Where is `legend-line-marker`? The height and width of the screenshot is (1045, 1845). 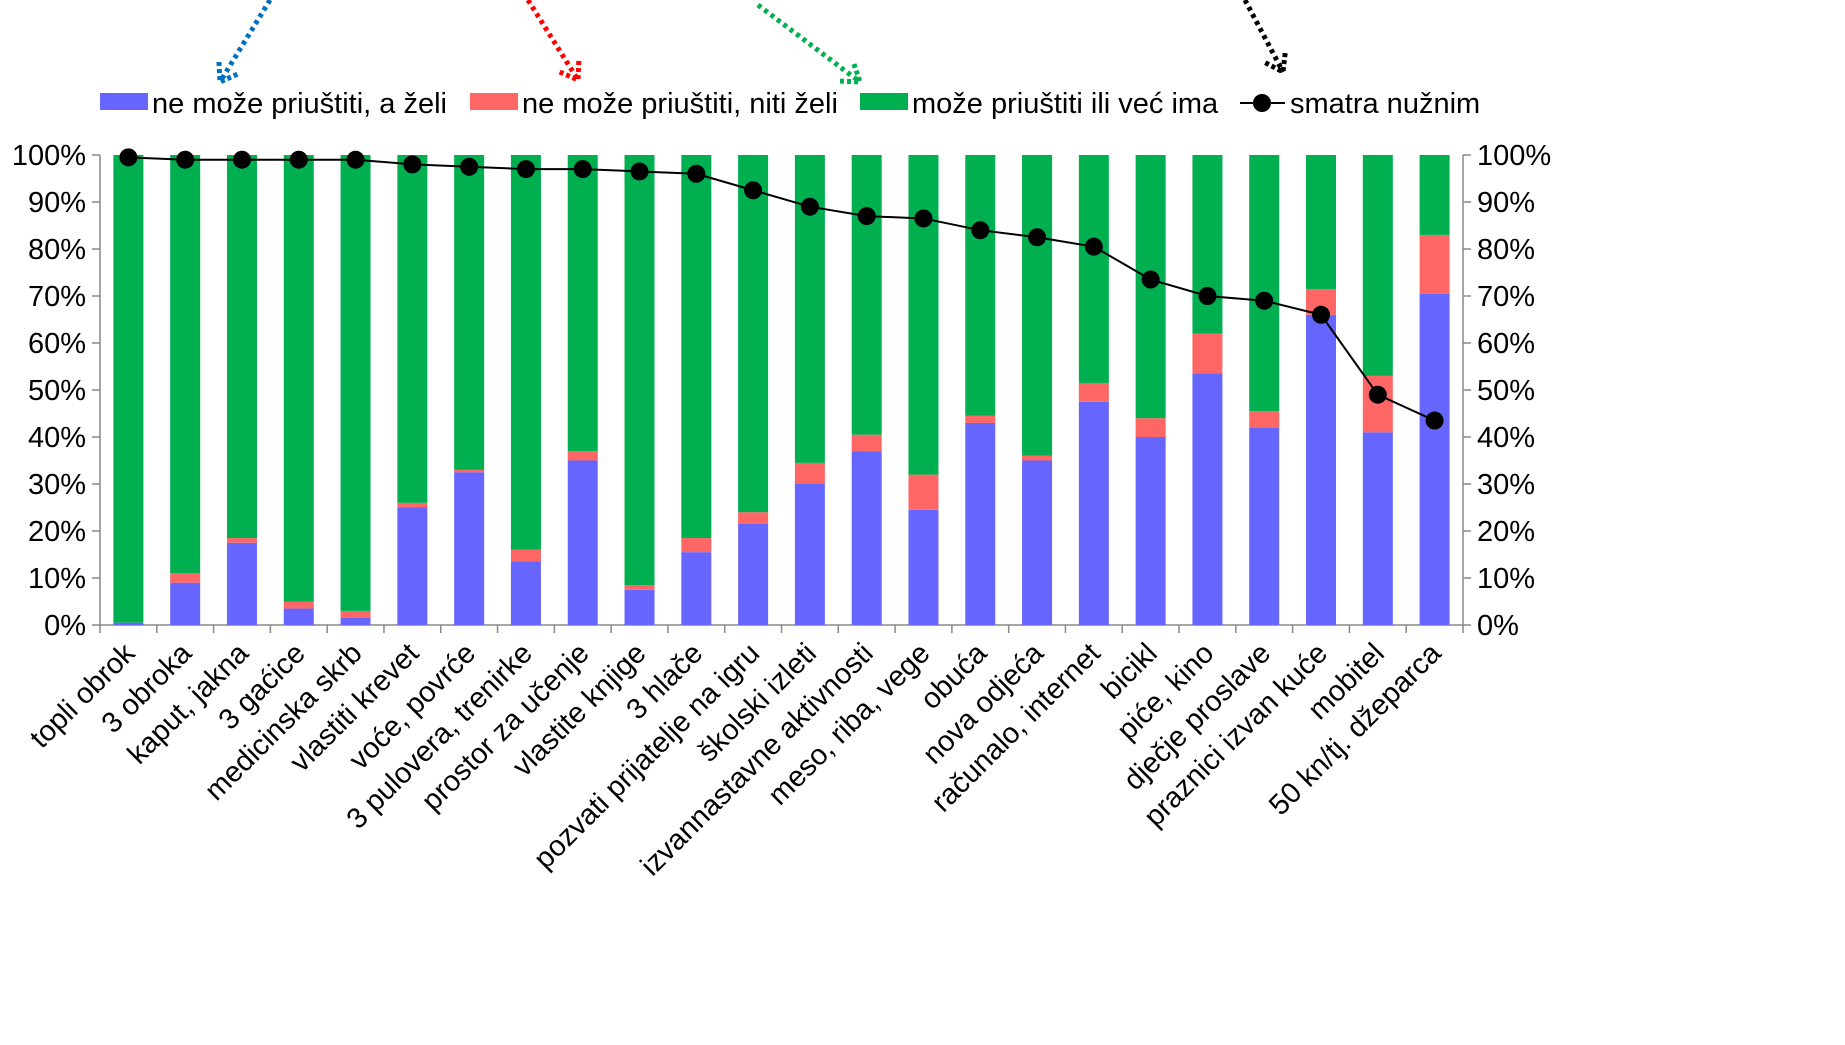
legend-line-marker is located at coordinates (1262, 103).